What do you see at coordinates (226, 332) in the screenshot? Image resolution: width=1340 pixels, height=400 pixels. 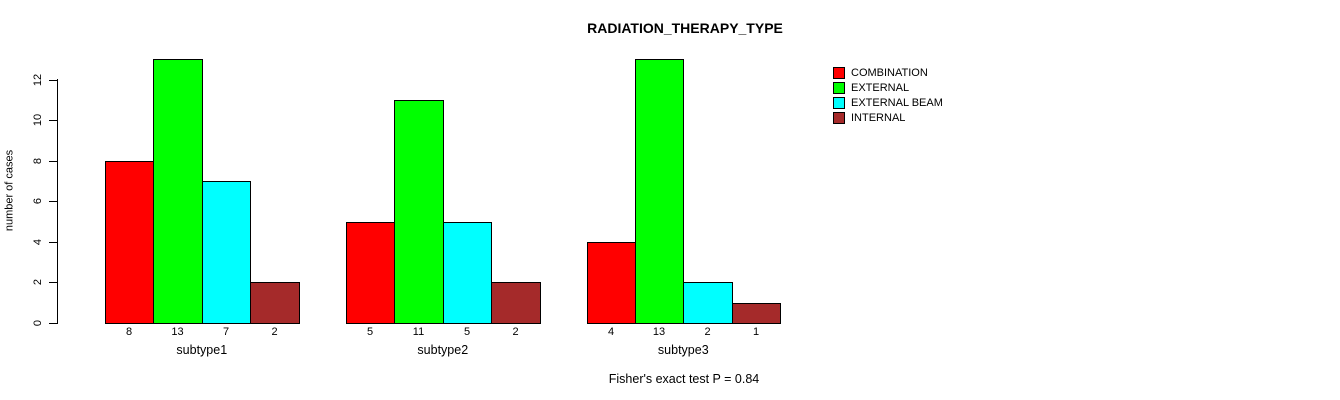 I see `bar-value-label: 7` at bounding box center [226, 332].